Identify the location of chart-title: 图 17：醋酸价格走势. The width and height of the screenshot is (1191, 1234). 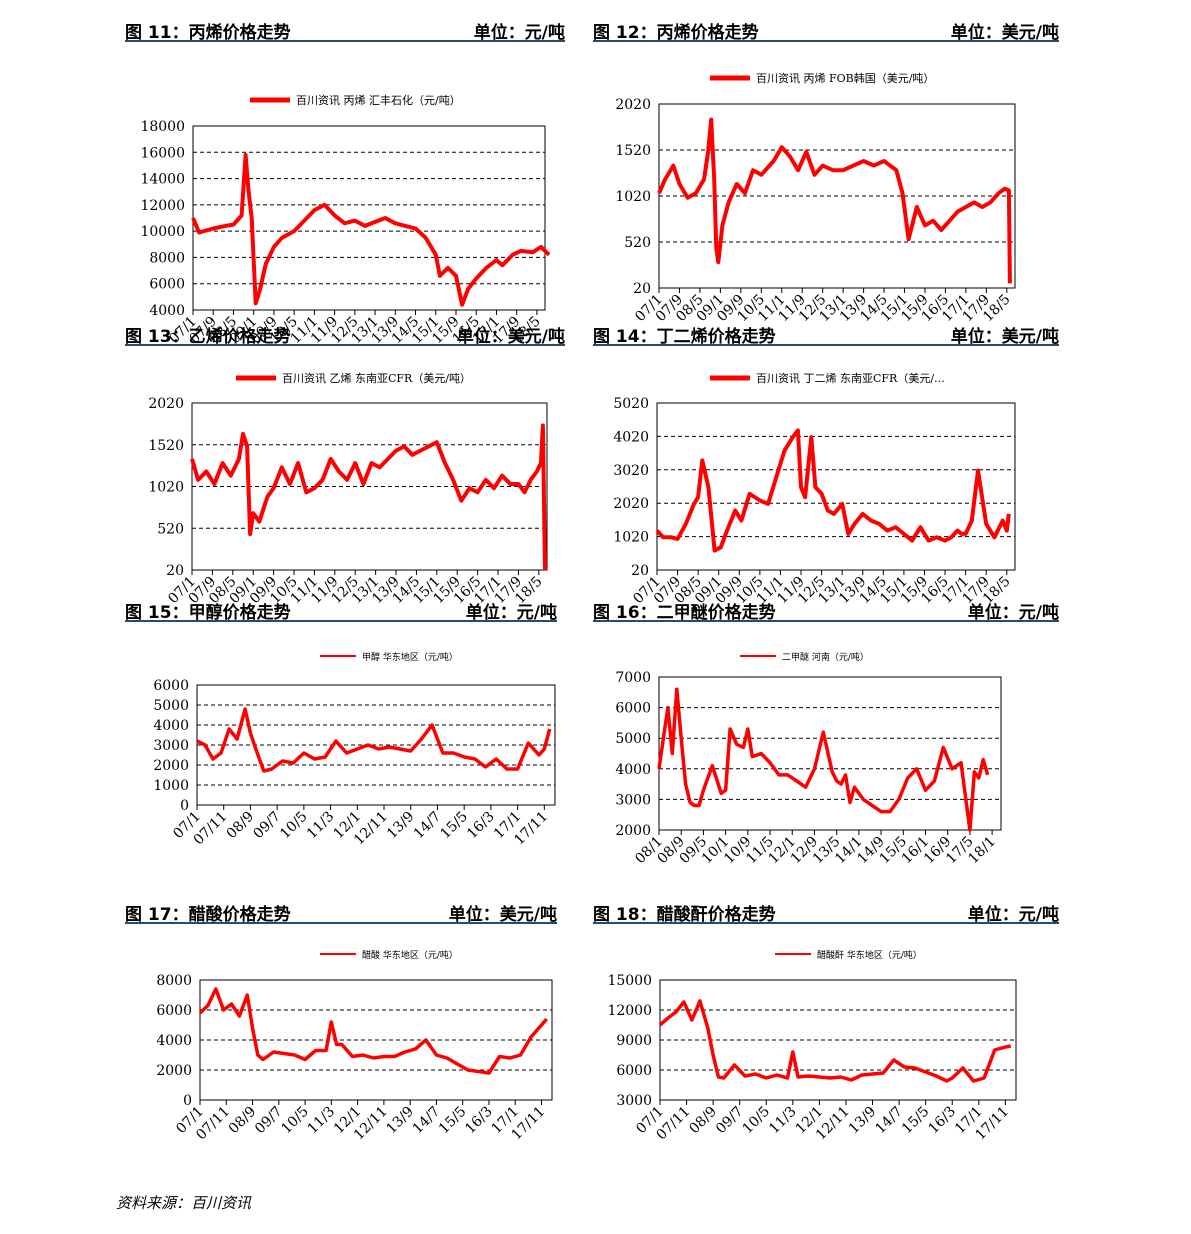
(208, 915).